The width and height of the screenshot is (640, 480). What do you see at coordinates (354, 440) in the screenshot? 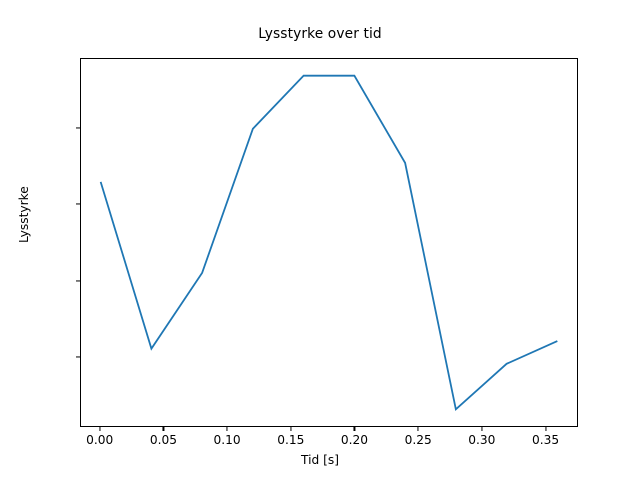
I see `x-tick-label: 0.20` at bounding box center [354, 440].